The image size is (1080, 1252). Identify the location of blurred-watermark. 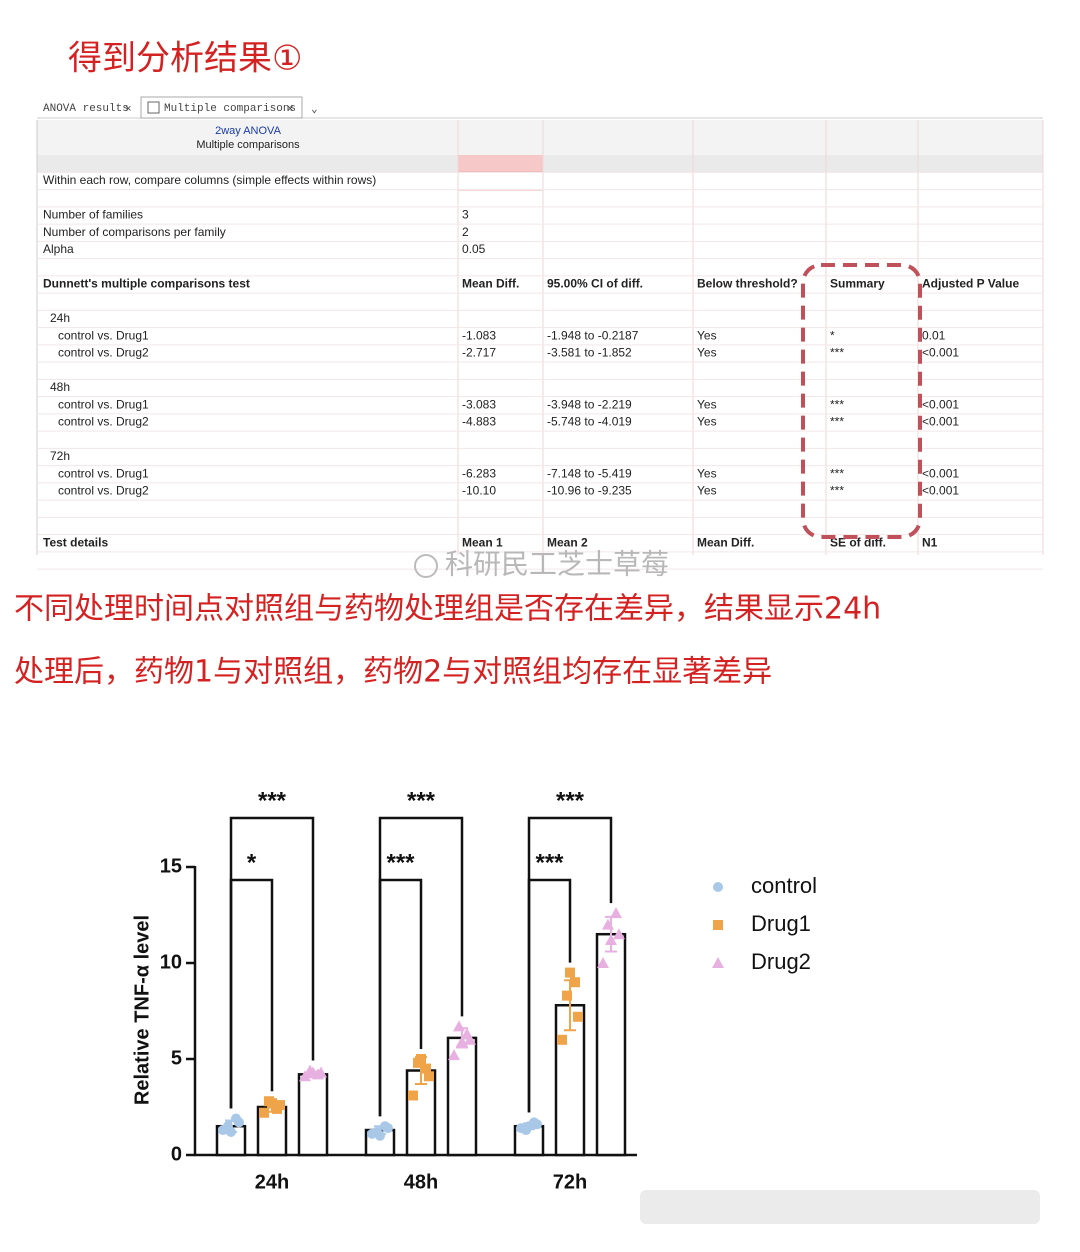
(840, 1207).